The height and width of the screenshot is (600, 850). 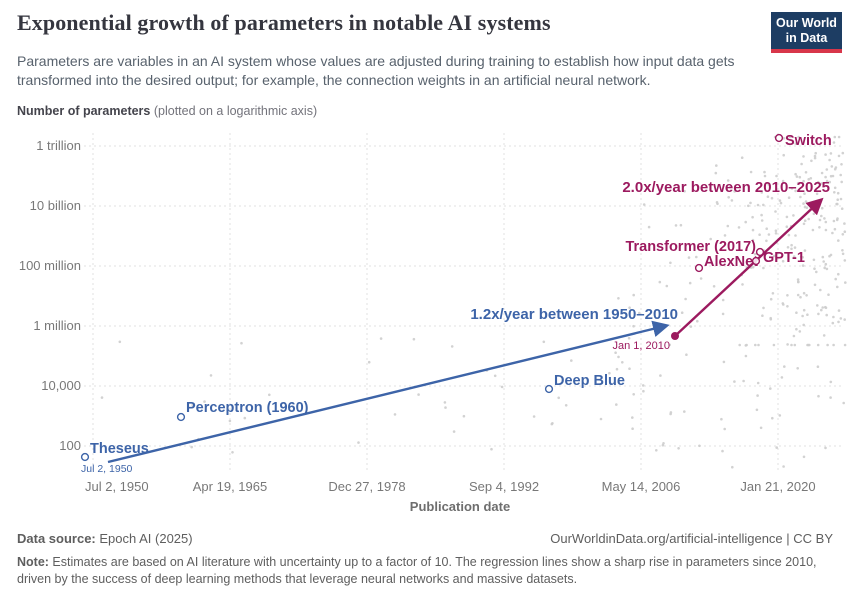 What do you see at coordinates (119, 449) in the screenshot?
I see `data-point-label: Theseus` at bounding box center [119, 449].